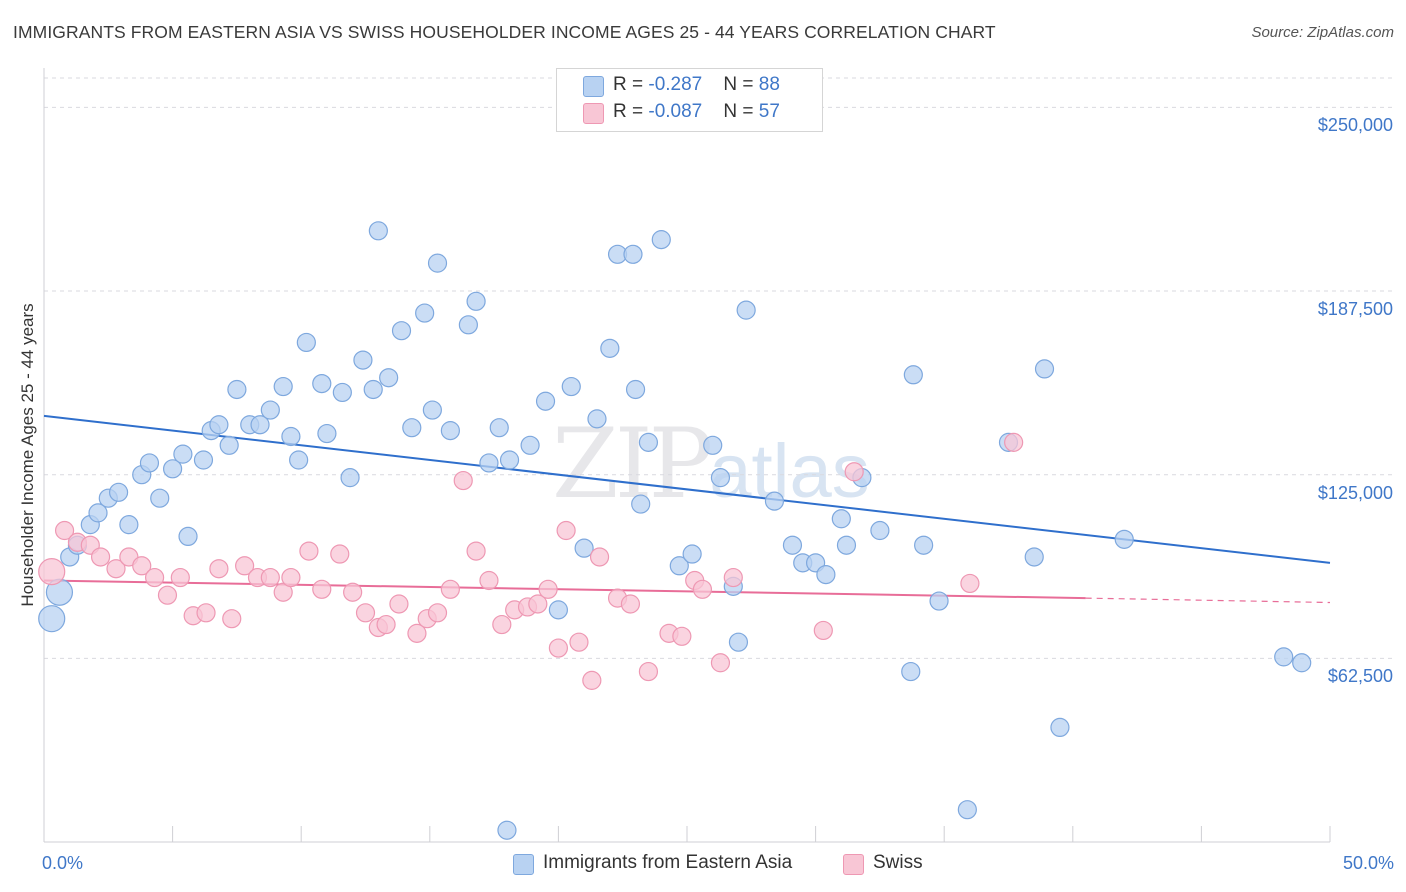 This screenshot has width=1406, height=892. What do you see at coordinates (1322, 32) in the screenshot?
I see `source-credit: Source: ZipAtlas.com` at bounding box center [1322, 32].